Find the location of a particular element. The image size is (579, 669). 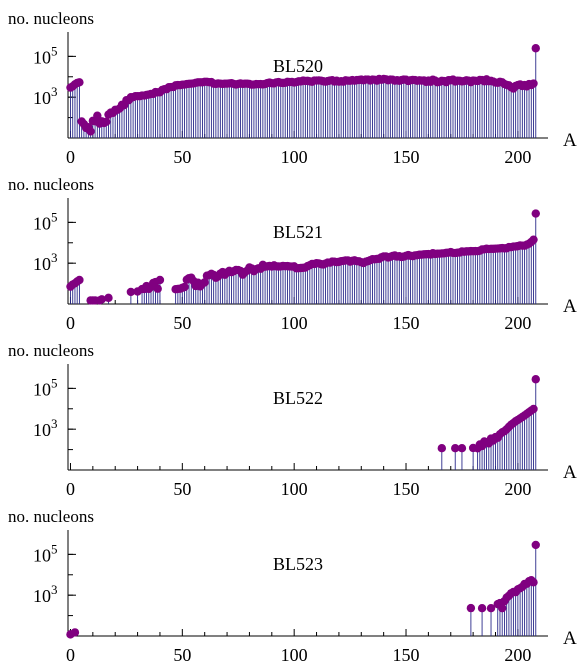

series-label: BL522 is located at coordinates (298, 398).